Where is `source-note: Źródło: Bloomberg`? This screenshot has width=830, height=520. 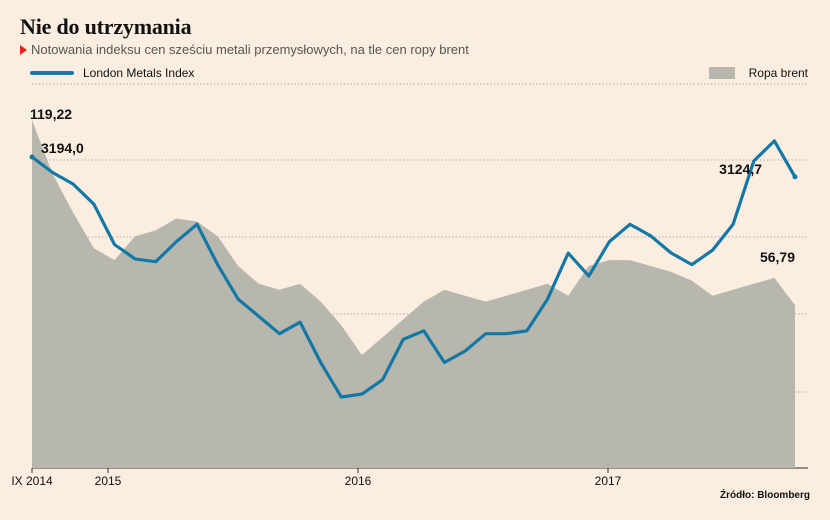
source-note: Źródło: Bloomberg is located at coordinates (765, 495).